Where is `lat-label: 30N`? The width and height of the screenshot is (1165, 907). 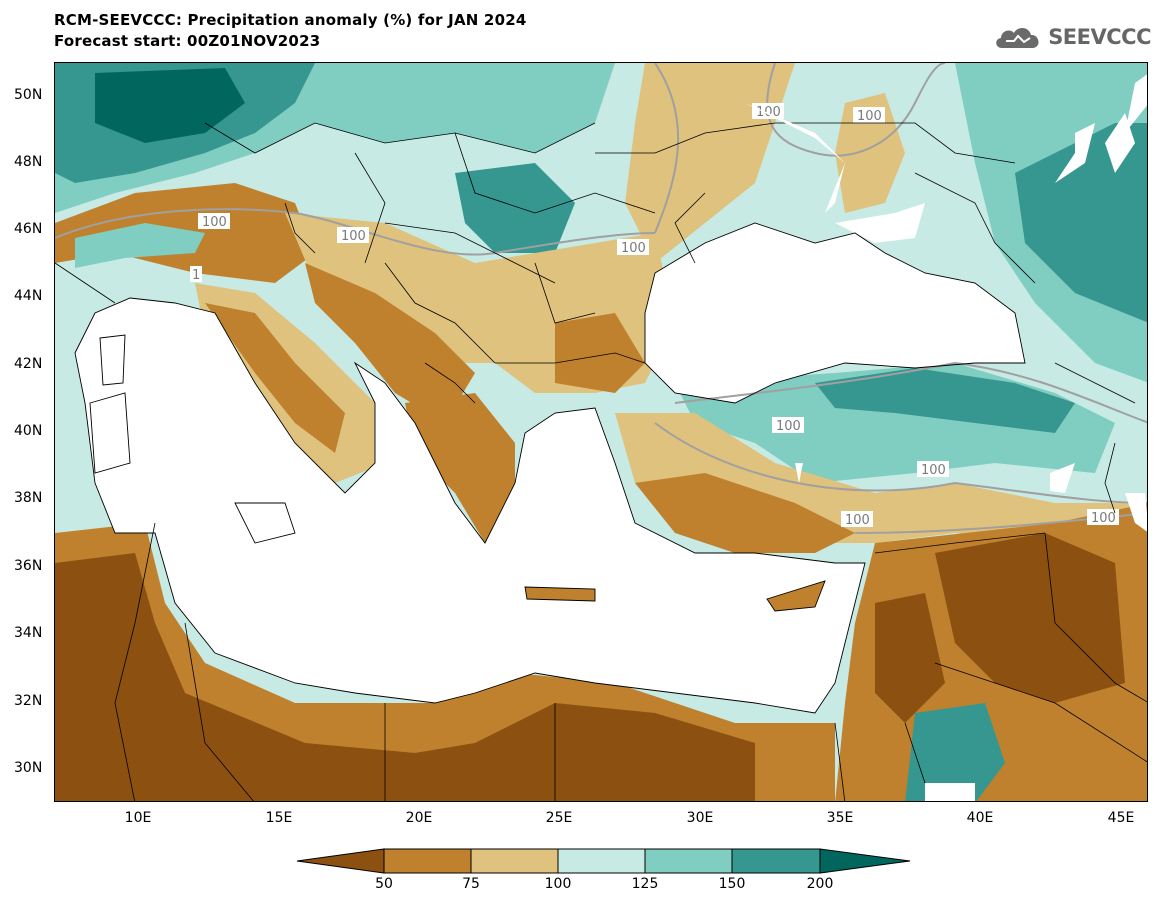
lat-label: 30N is located at coordinates (28, 768).